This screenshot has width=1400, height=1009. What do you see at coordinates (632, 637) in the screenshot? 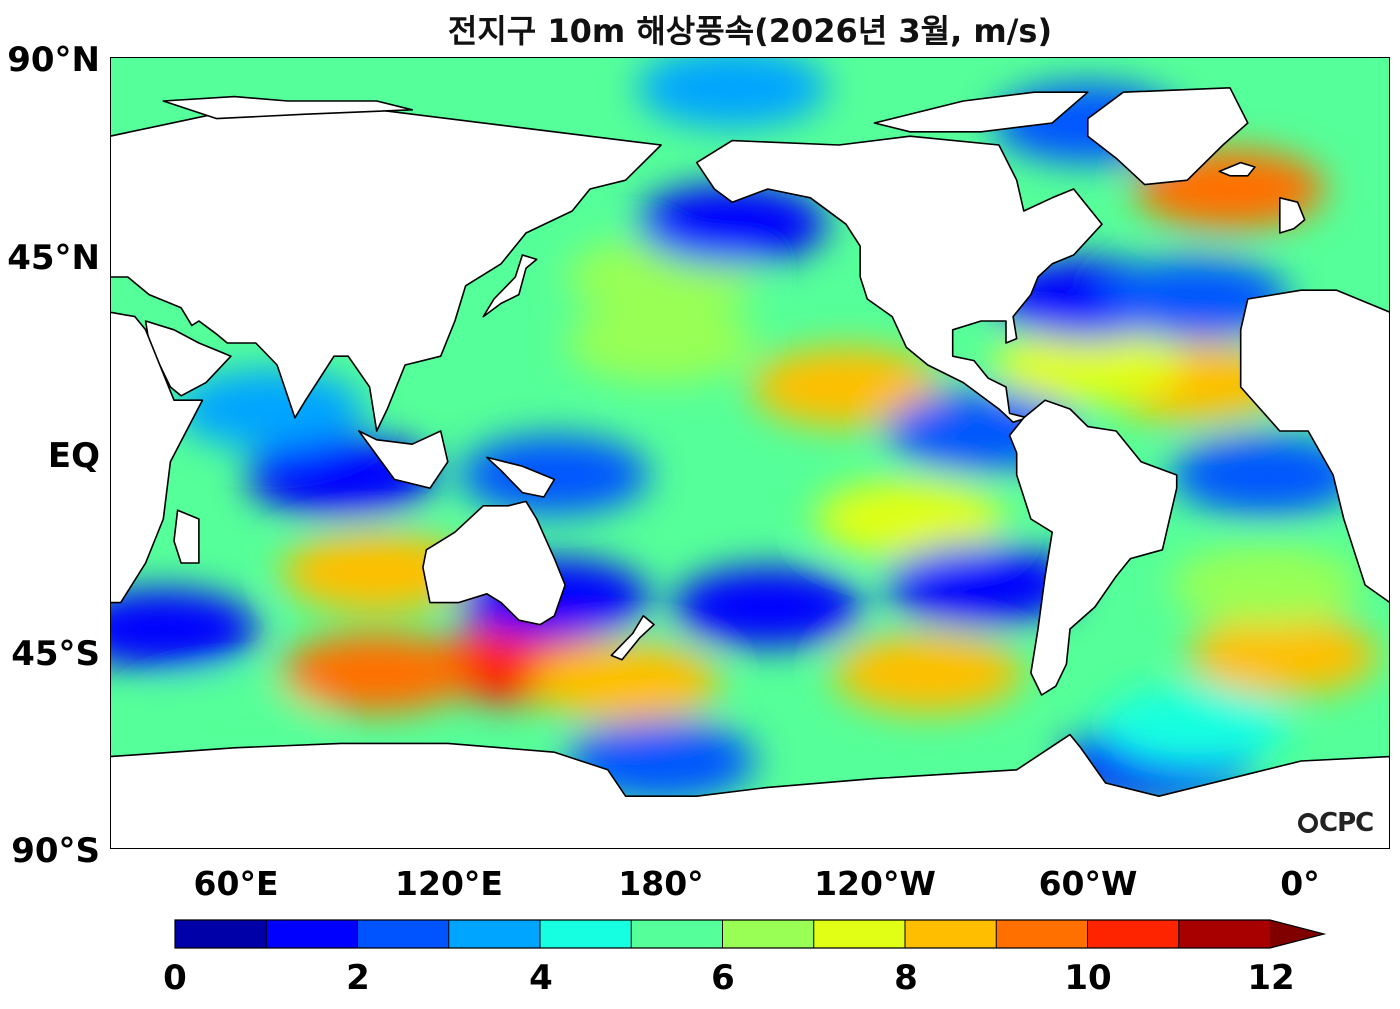
I see `land-newzealand` at bounding box center [632, 637].